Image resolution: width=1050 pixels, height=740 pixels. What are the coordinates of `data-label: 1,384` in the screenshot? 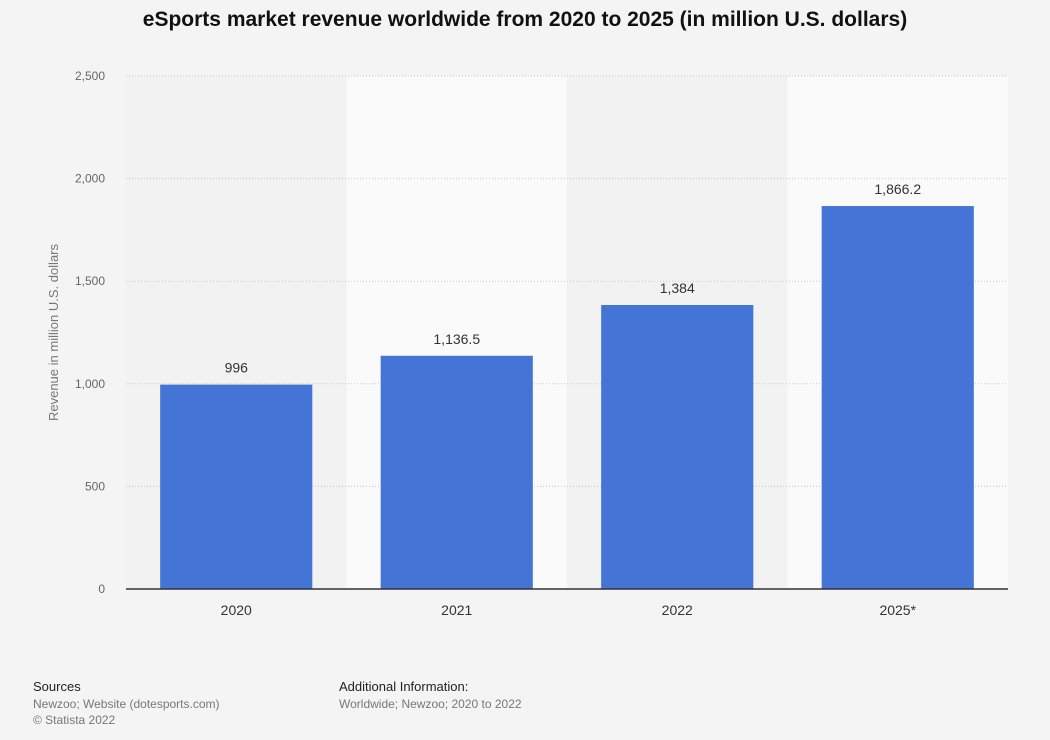 It's located at (677, 288).